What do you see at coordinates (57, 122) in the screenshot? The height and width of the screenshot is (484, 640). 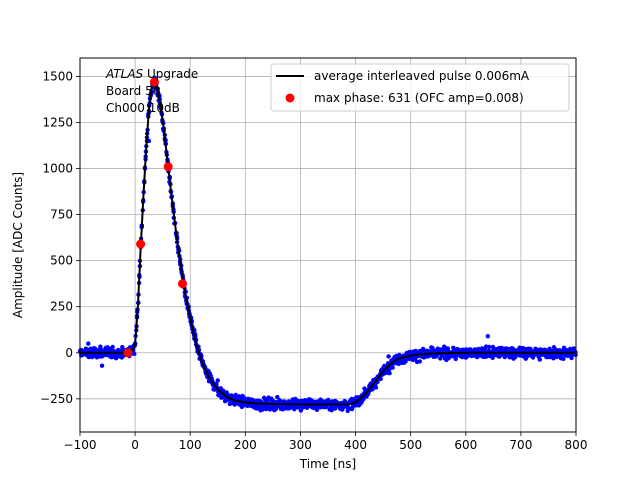 I see `y-tick-label: 1250` at bounding box center [57, 122].